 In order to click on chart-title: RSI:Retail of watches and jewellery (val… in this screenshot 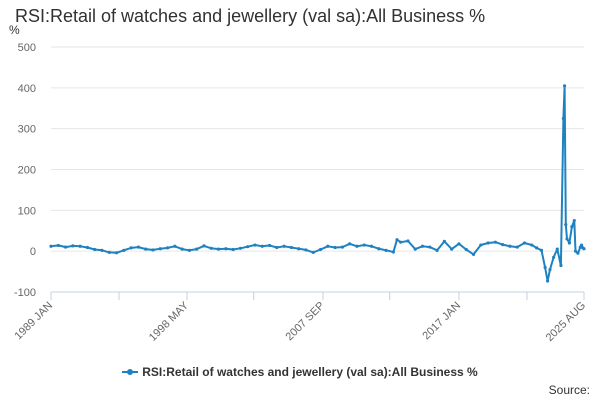, I will do `click(250, 16)`.